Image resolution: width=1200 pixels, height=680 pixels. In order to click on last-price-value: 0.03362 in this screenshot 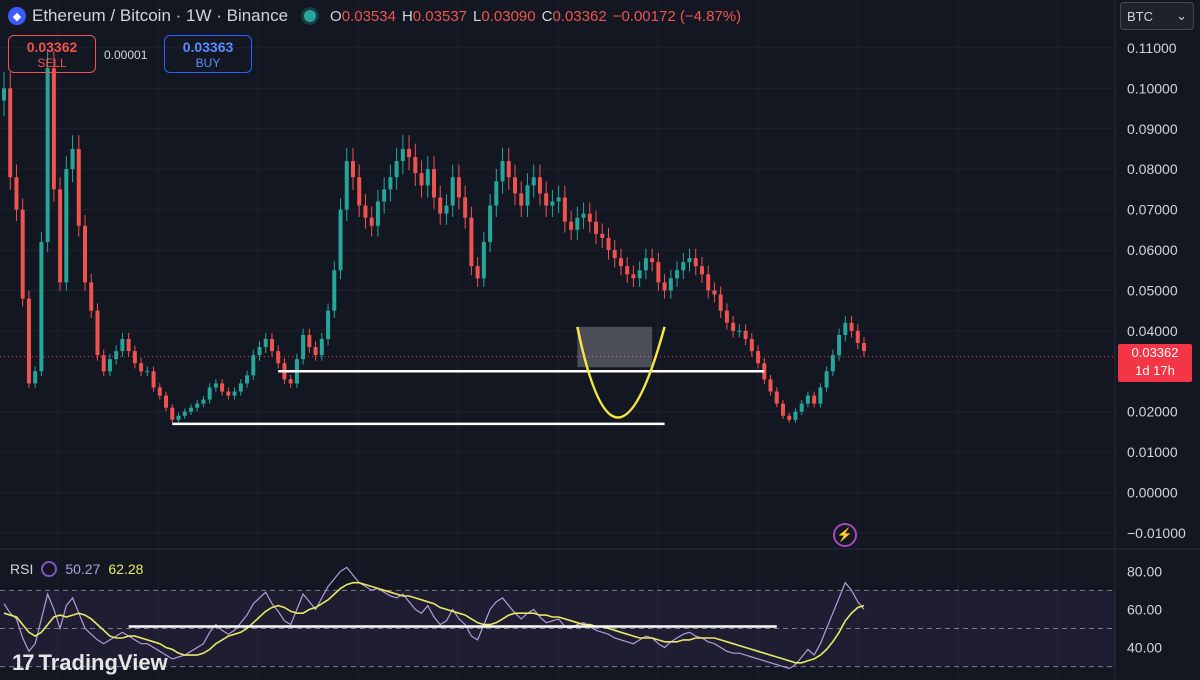, I will do `click(1155, 352)`.